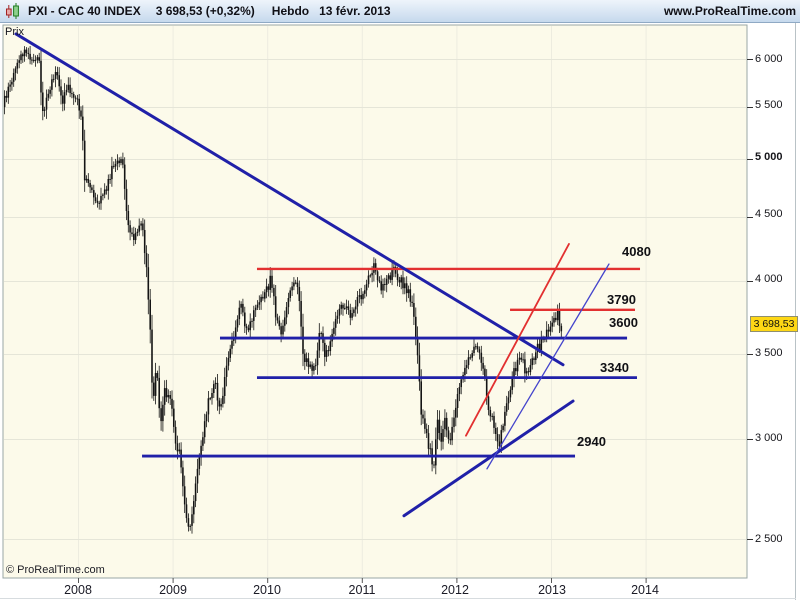 This screenshot has width=800, height=600. What do you see at coordinates (14, 32) in the screenshot?
I see `price-axis-title: Prix` at bounding box center [14, 32].